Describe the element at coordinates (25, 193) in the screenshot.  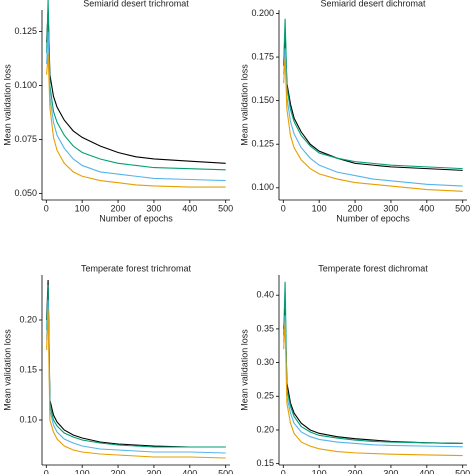
I see `y-tick-label: 0.050` at that location.